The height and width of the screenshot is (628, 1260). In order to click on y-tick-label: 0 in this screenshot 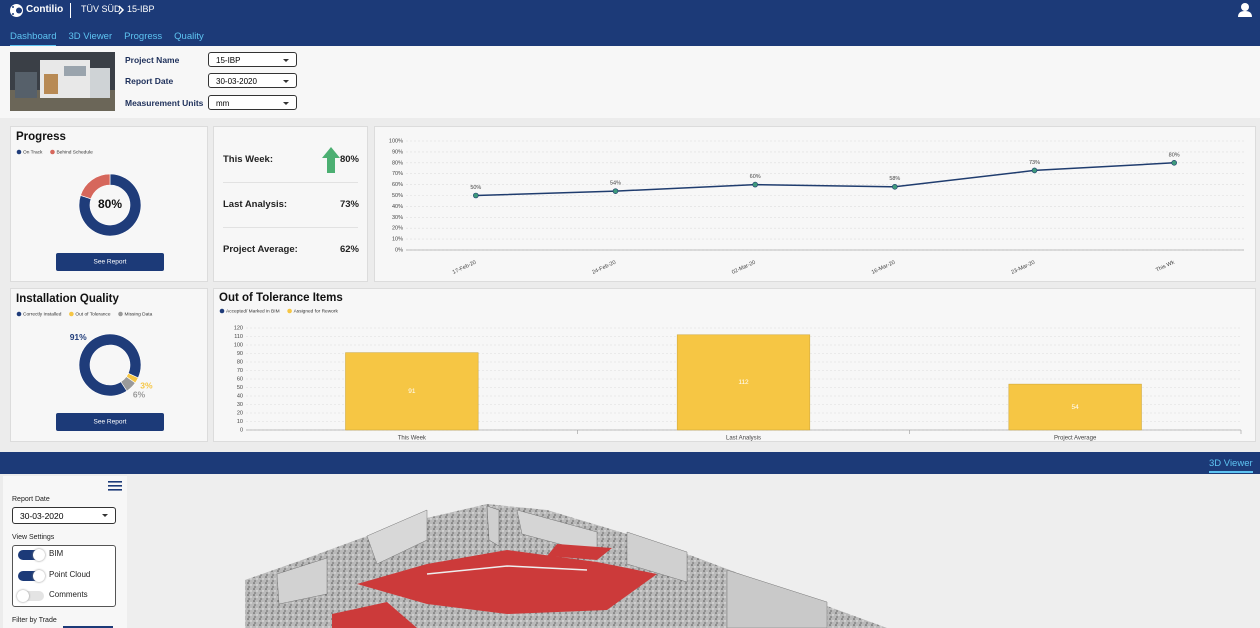, I will do `click(241, 430)`.